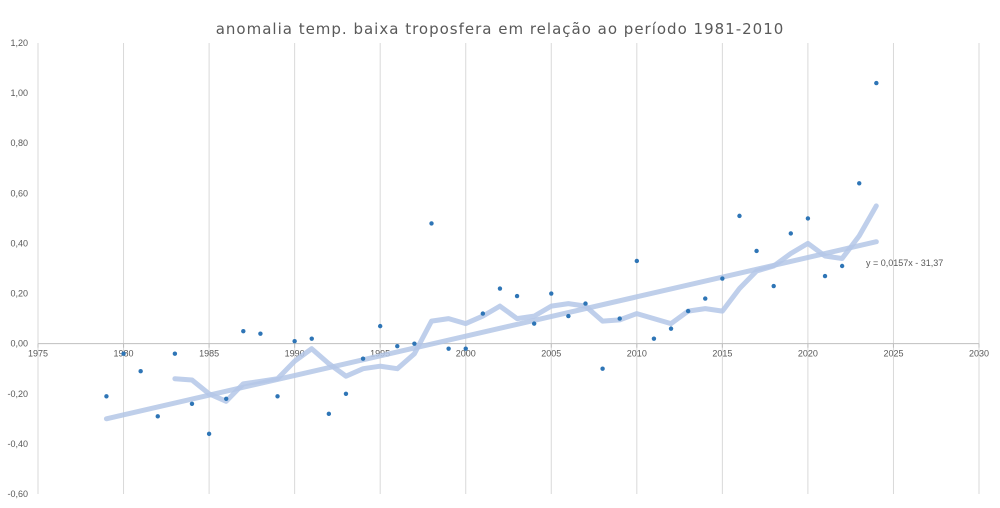  Describe the element at coordinates (17, 494) in the screenshot. I see `y-tick-label: -0,60` at that location.